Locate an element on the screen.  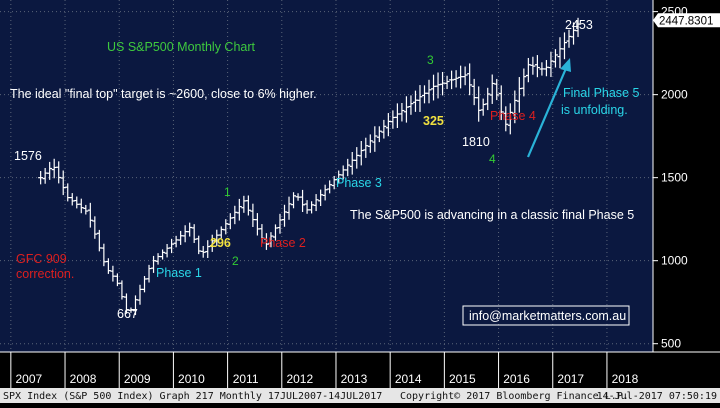
xtick-label-2008: 2008 is located at coordinates (83, 379).